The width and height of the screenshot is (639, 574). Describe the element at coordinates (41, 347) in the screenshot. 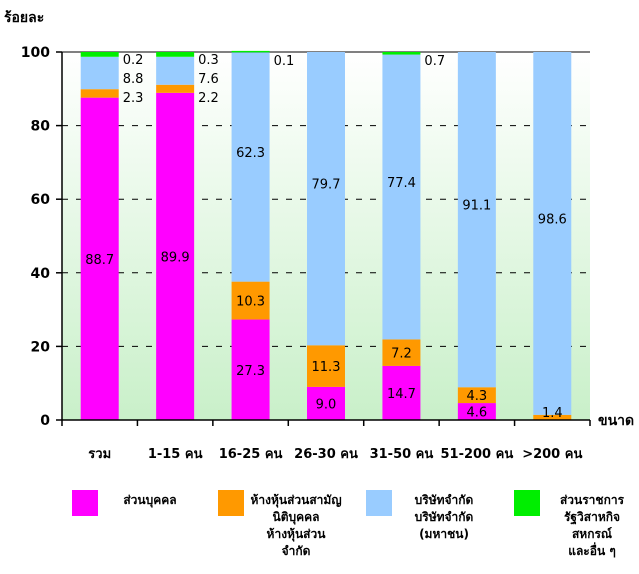

I see `y-tick-label: 20` at that location.